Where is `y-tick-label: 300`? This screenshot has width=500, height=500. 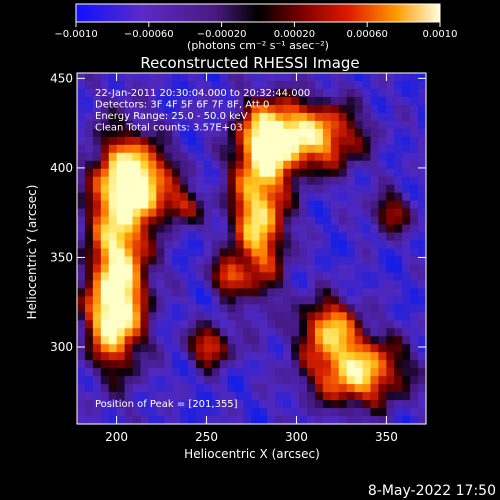 y-tick-label: 300 is located at coordinates (61, 347).